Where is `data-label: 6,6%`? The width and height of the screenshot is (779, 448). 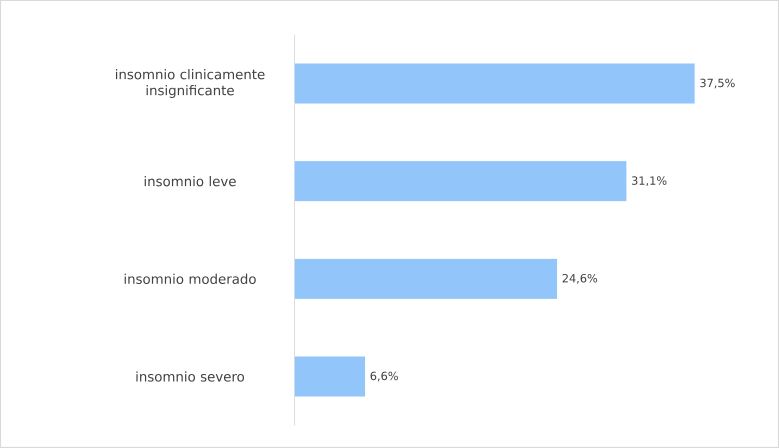
data-label: 6,6% is located at coordinates (384, 377).